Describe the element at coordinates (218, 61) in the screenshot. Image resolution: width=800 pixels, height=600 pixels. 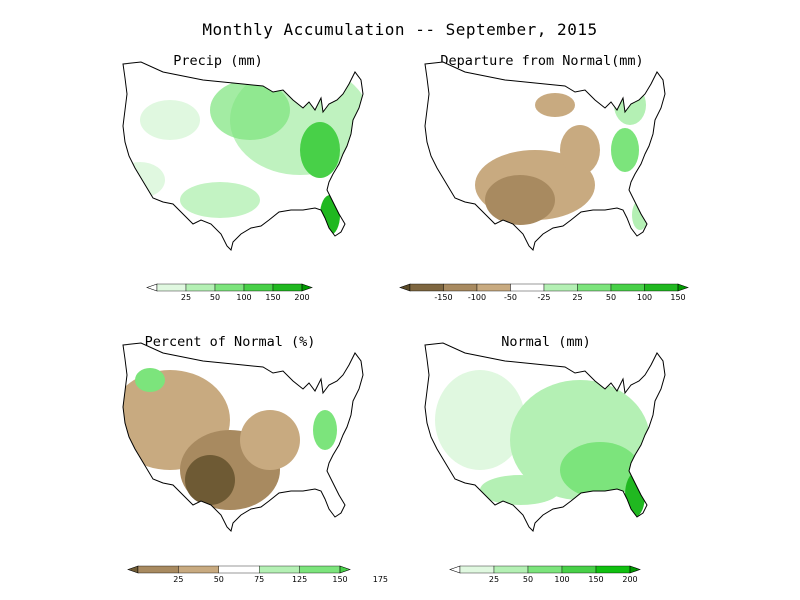
I see `panel-title-precip: Precip (mm)` at that location.